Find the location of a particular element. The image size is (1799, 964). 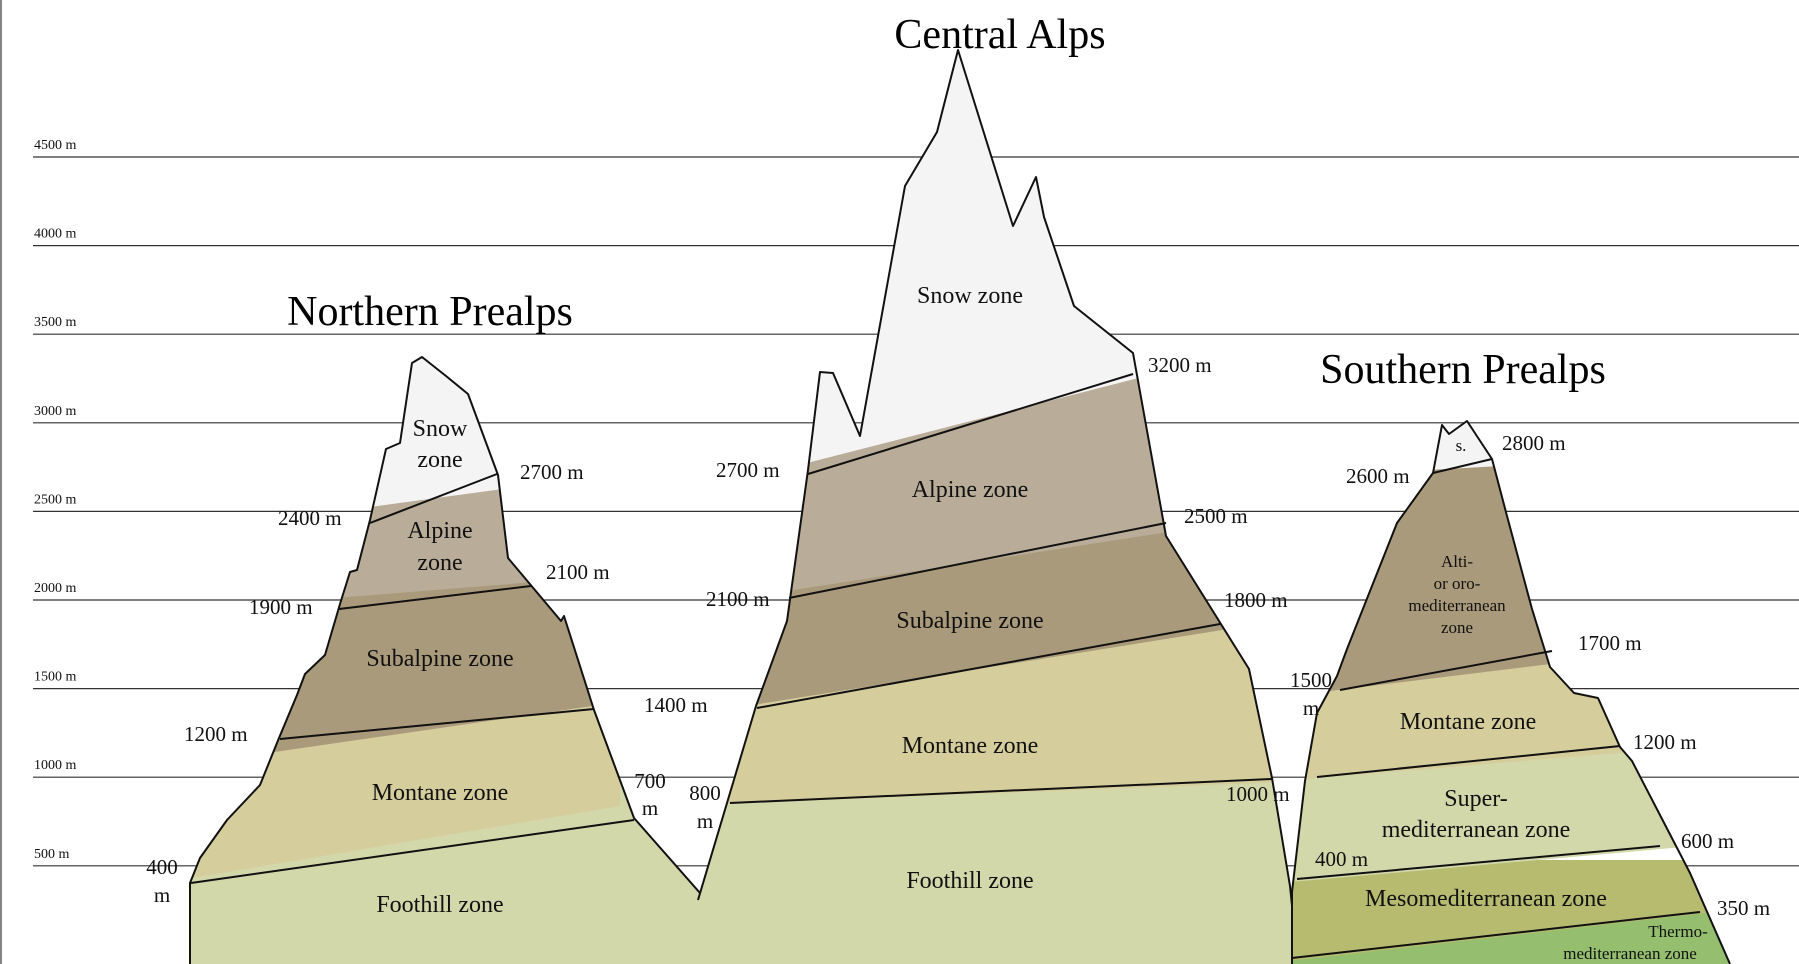

northern-elev-2400: 2400 m is located at coordinates (310, 518).